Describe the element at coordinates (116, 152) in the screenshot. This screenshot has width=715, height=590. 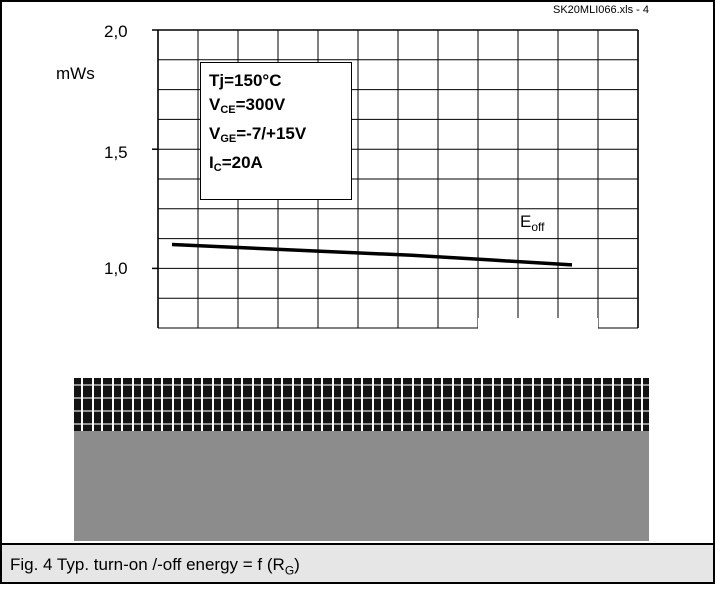
I see `y-tick-label-1-5: 1,5` at that location.